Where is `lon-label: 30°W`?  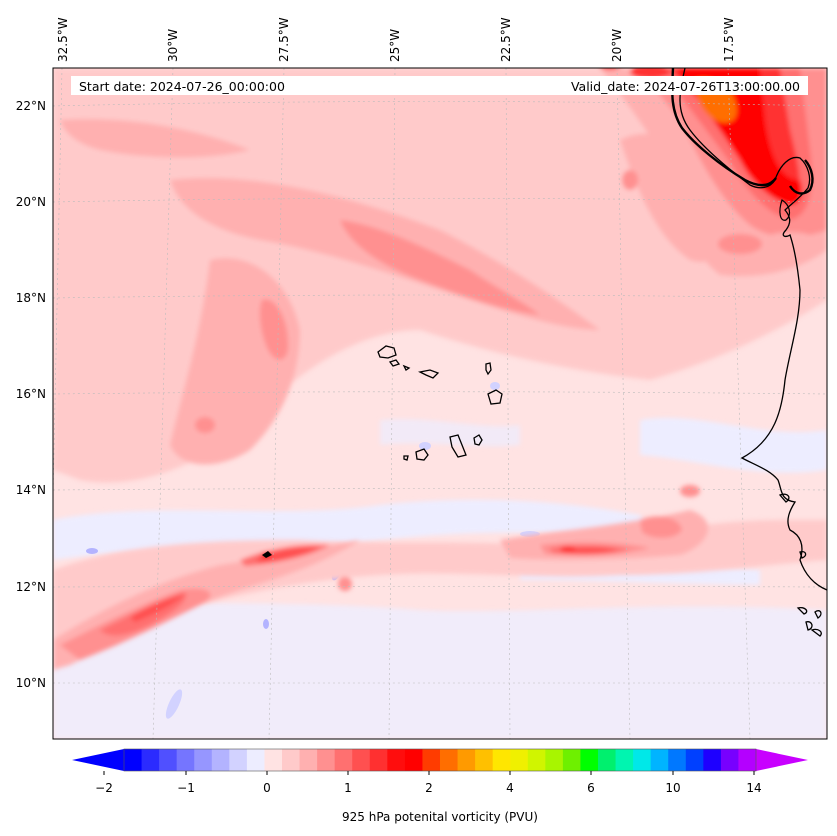
lon-label: 30°W is located at coordinates (173, 45).